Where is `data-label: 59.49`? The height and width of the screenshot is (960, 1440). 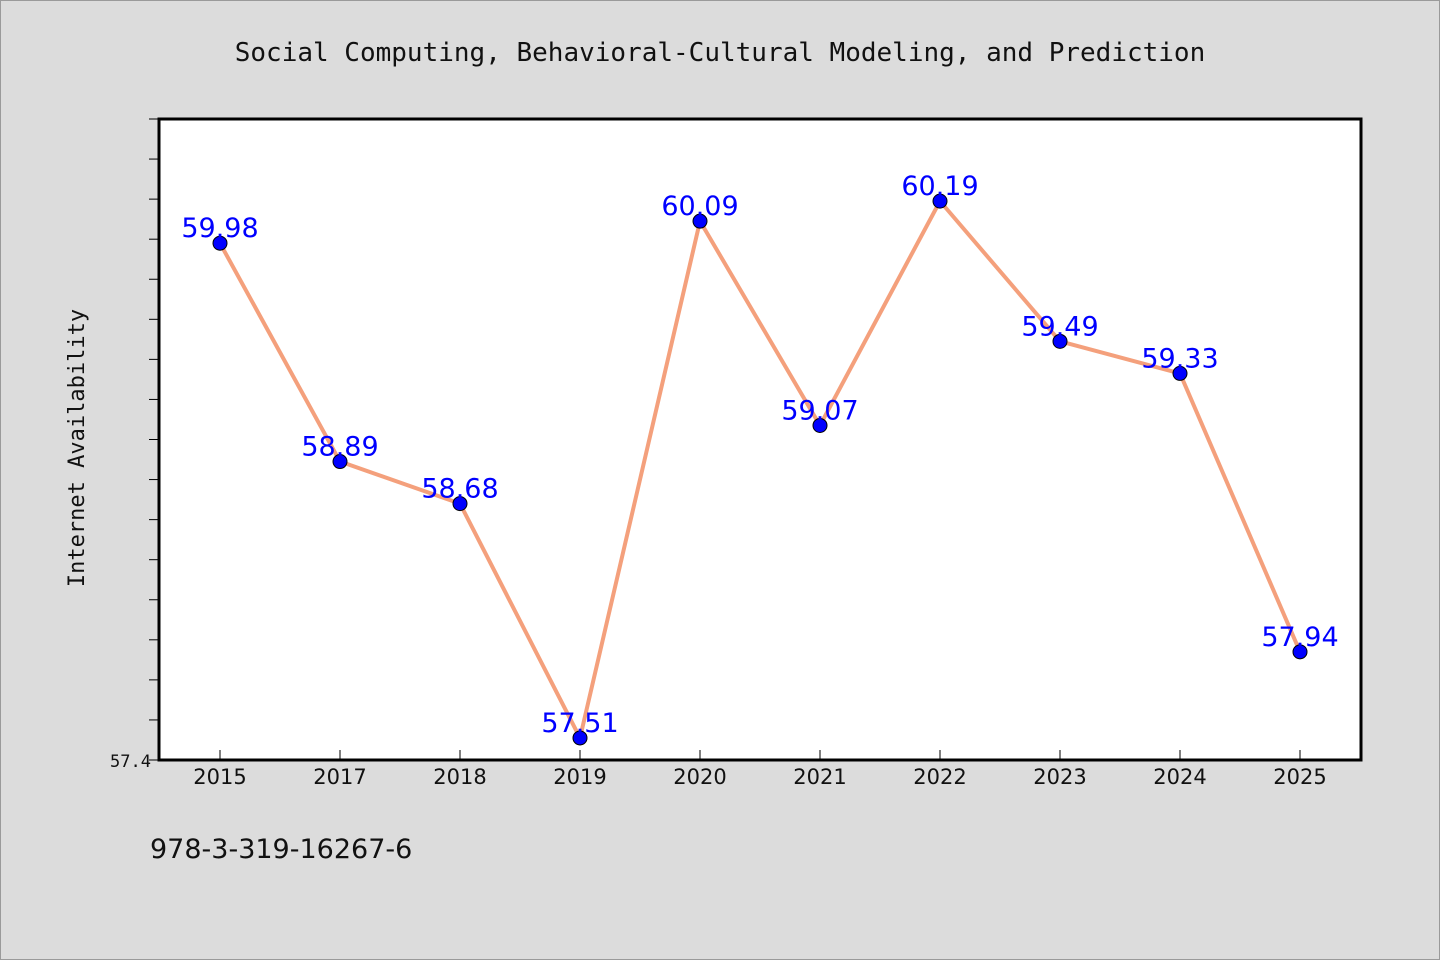 data-label: 59.49 is located at coordinates (1059, 326).